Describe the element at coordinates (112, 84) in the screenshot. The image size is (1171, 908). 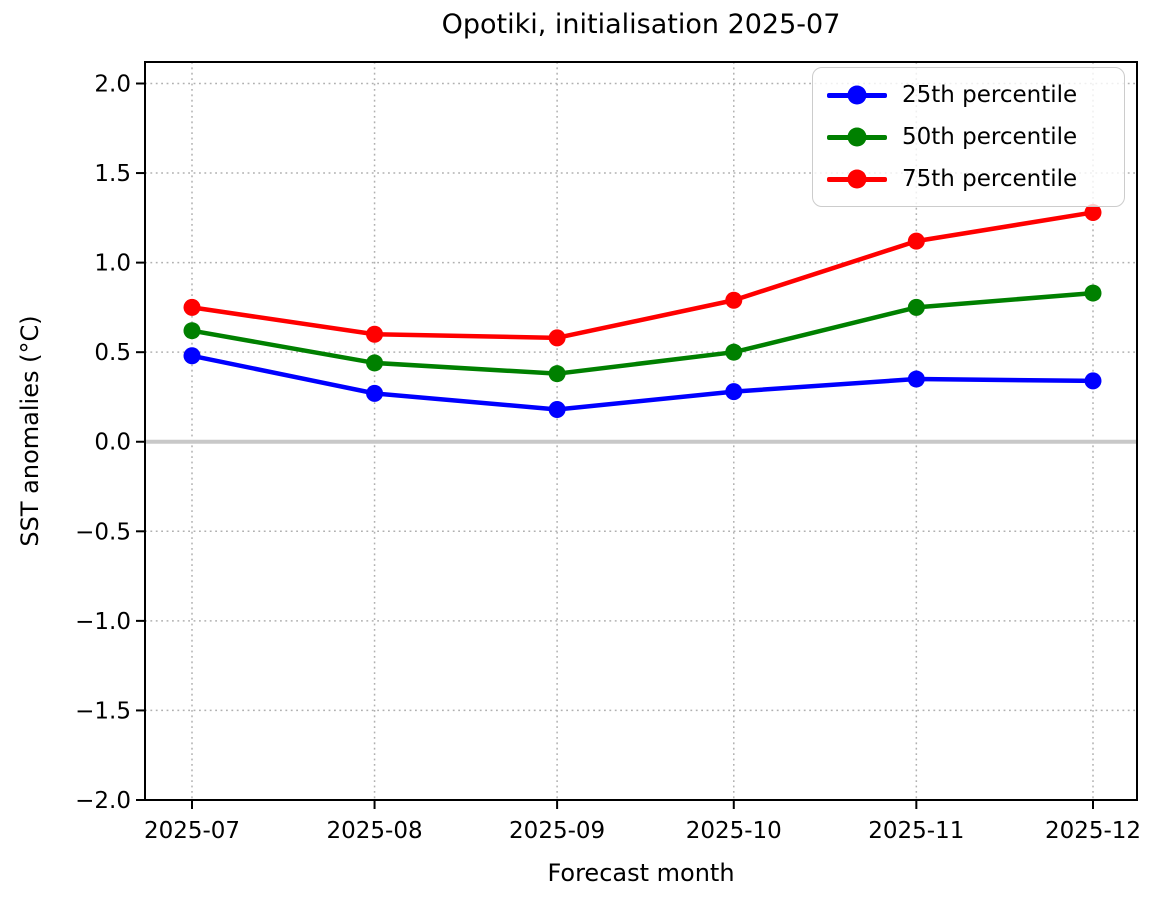
I see `y-tick-label: 2.0` at that location.